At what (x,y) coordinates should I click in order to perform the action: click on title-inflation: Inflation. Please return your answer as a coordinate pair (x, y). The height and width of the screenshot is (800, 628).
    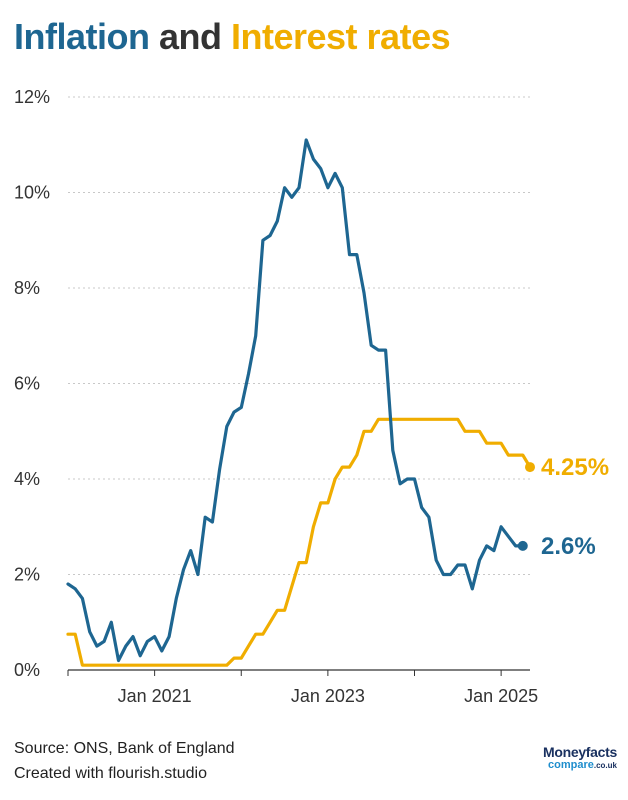
    Looking at the image, I should click on (82, 36).